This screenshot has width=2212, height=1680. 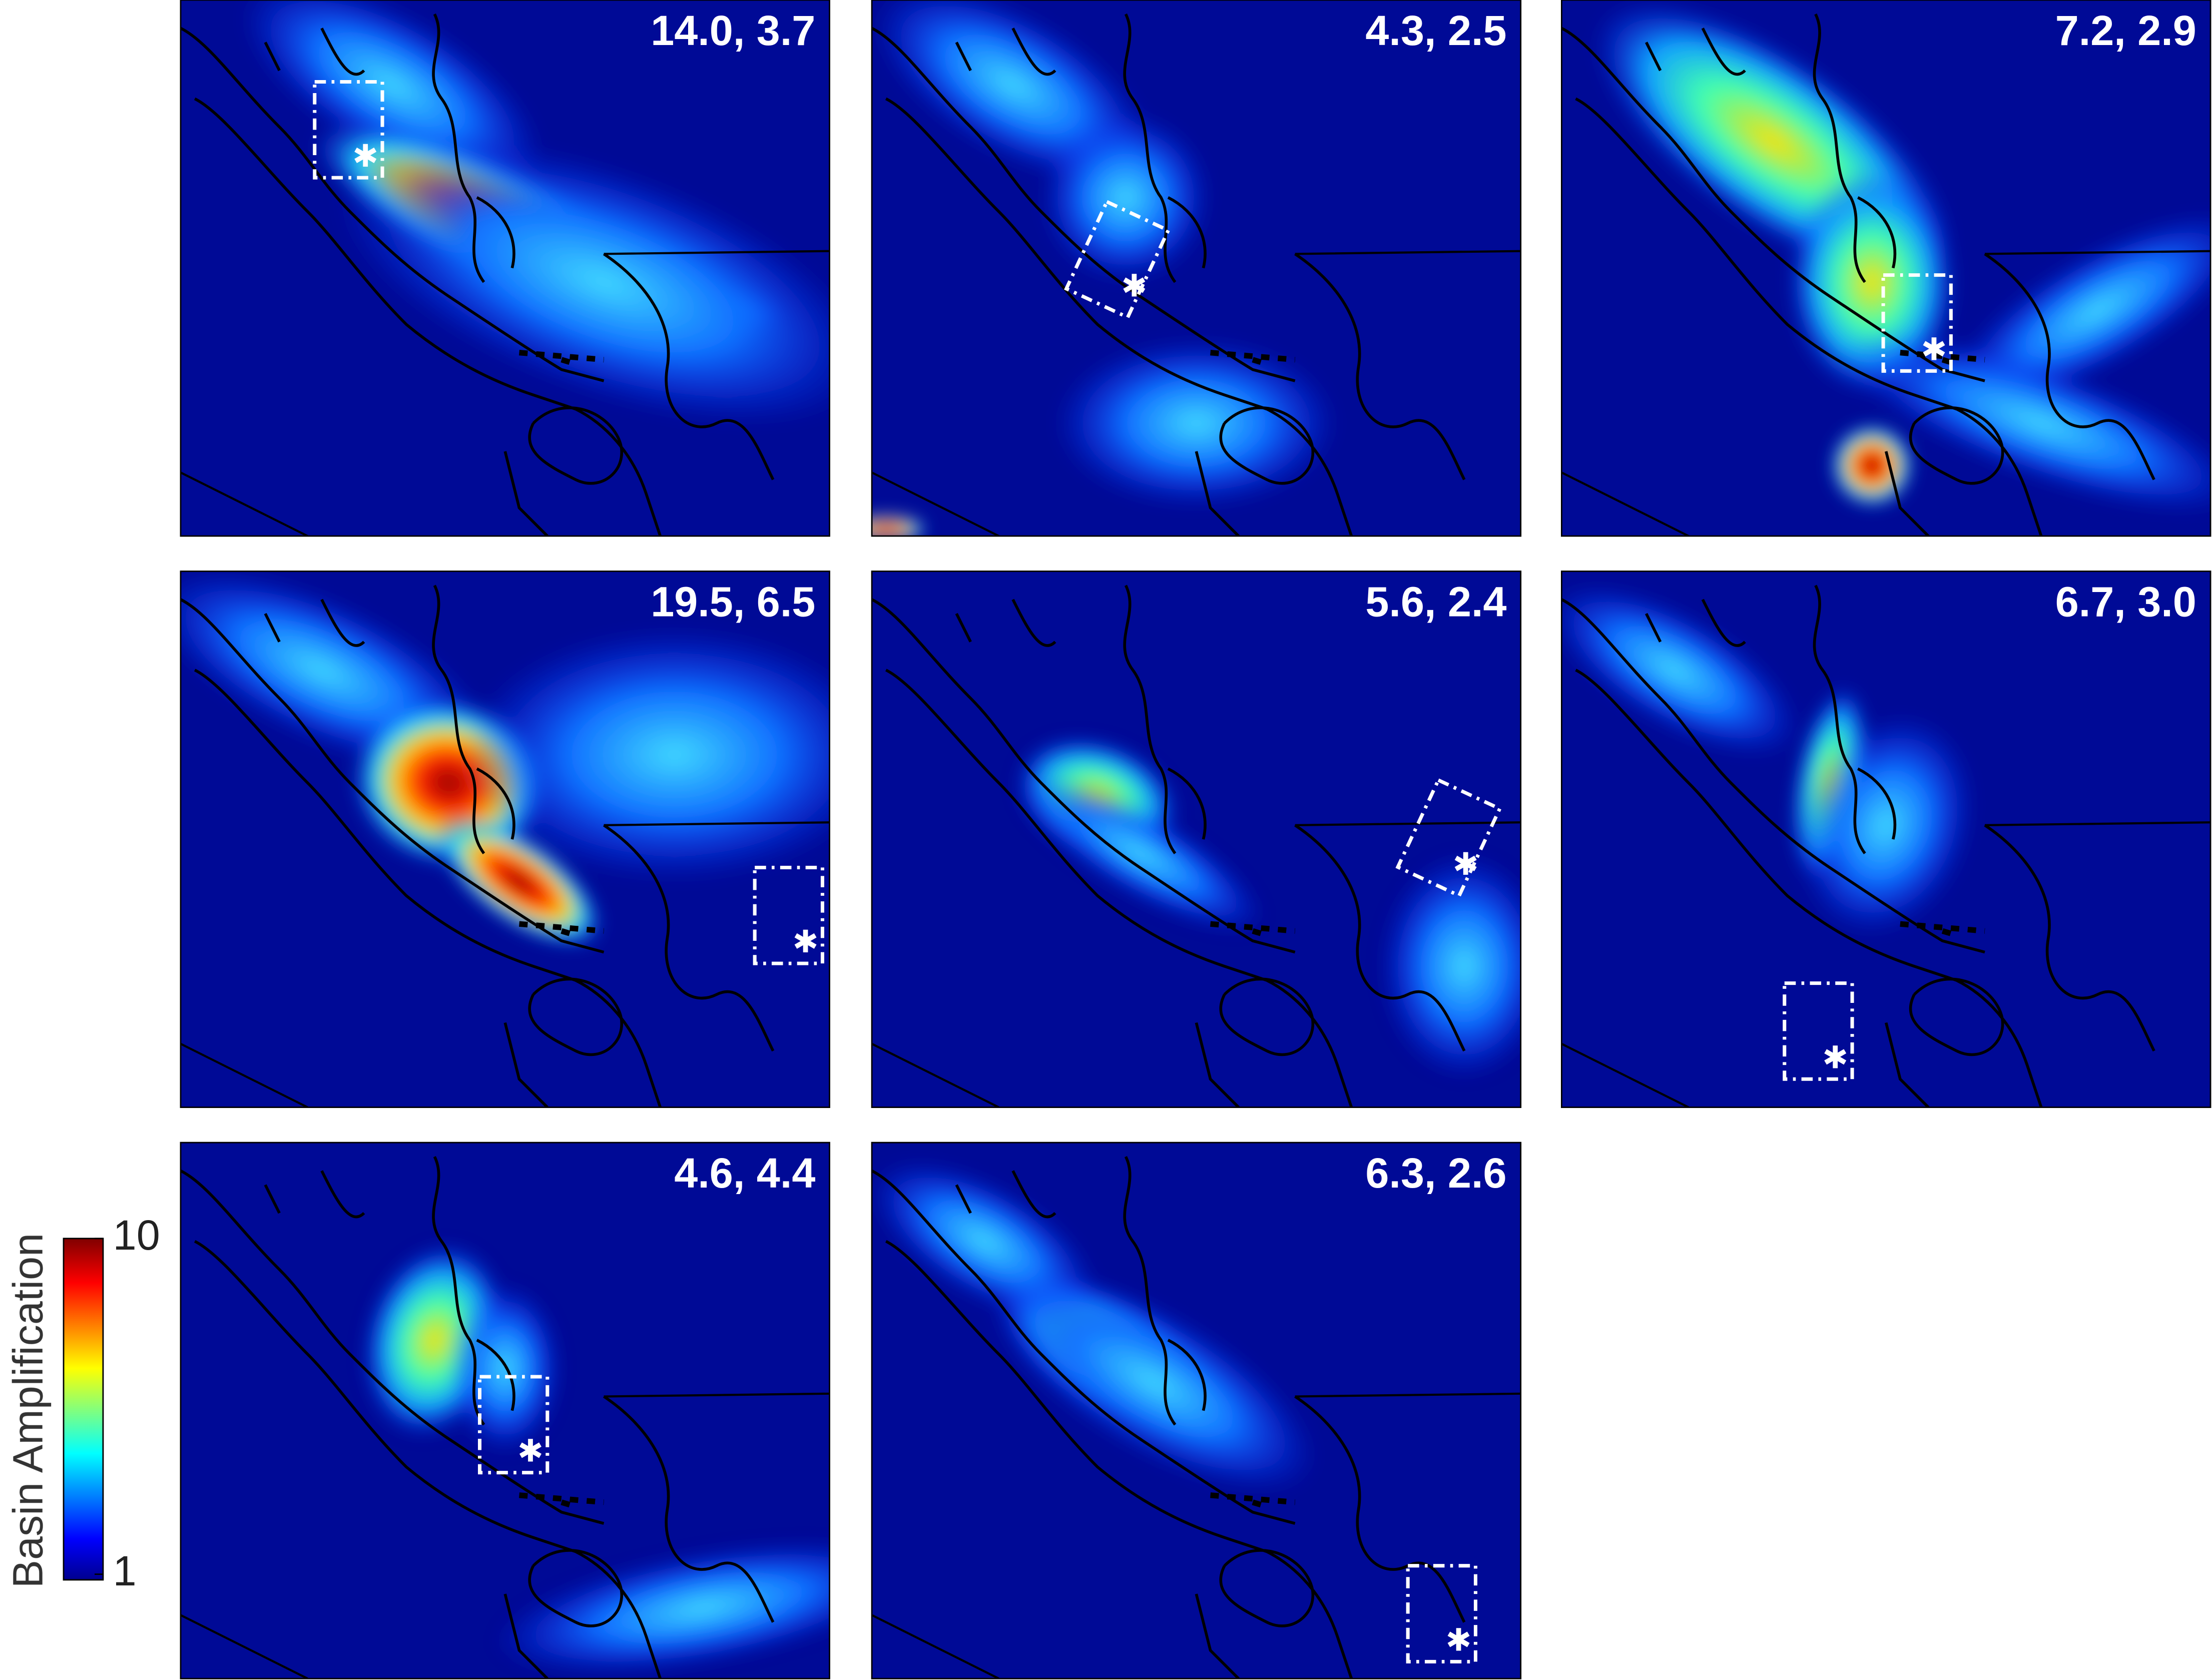 I want to click on map-panel: ✱ 14.0, 3.7, so click(x=505, y=268).